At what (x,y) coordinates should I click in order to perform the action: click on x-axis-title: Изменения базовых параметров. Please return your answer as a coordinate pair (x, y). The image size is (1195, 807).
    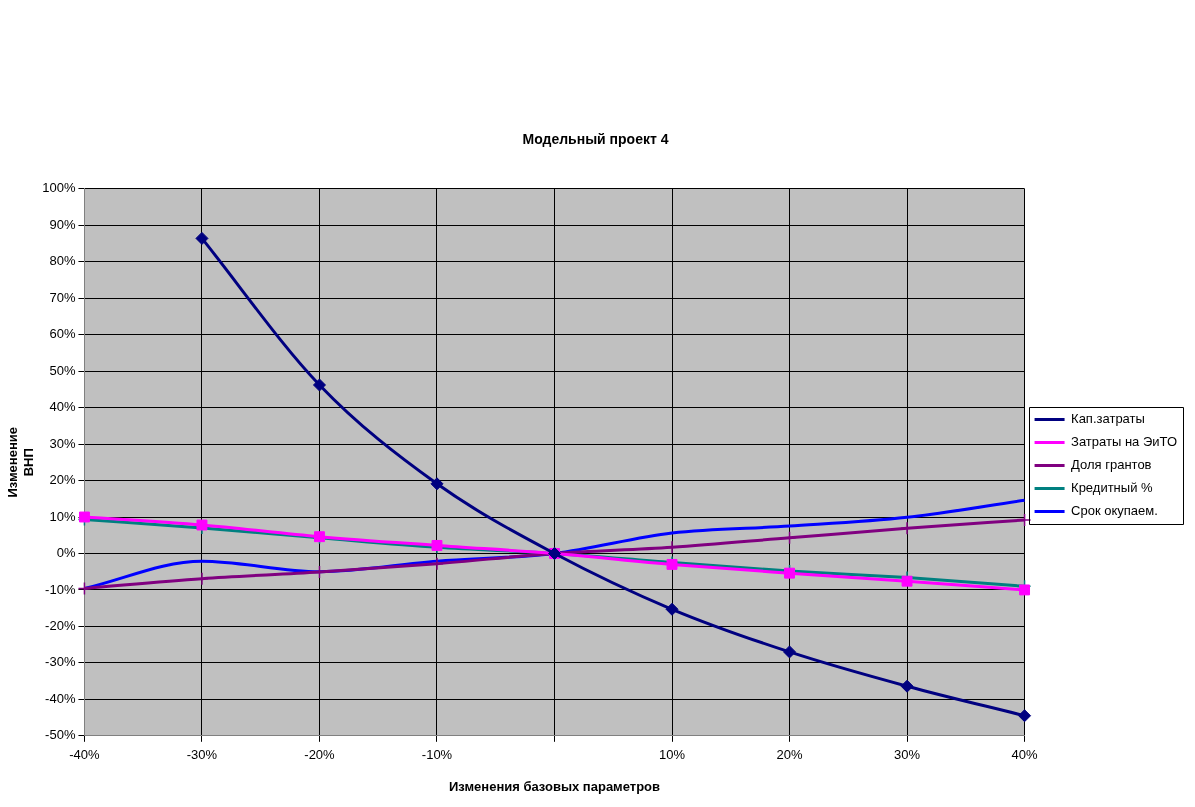
    Looking at the image, I should click on (554, 786).